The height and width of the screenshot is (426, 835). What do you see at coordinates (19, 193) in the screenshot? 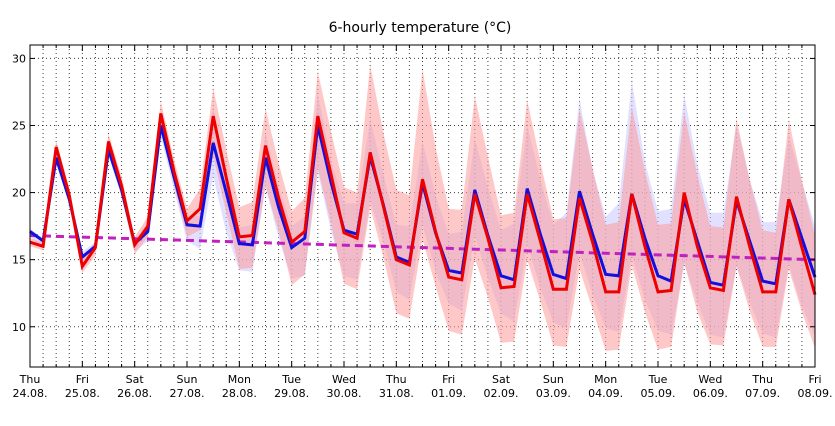
I see `y-tick-label: 20` at bounding box center [19, 193].